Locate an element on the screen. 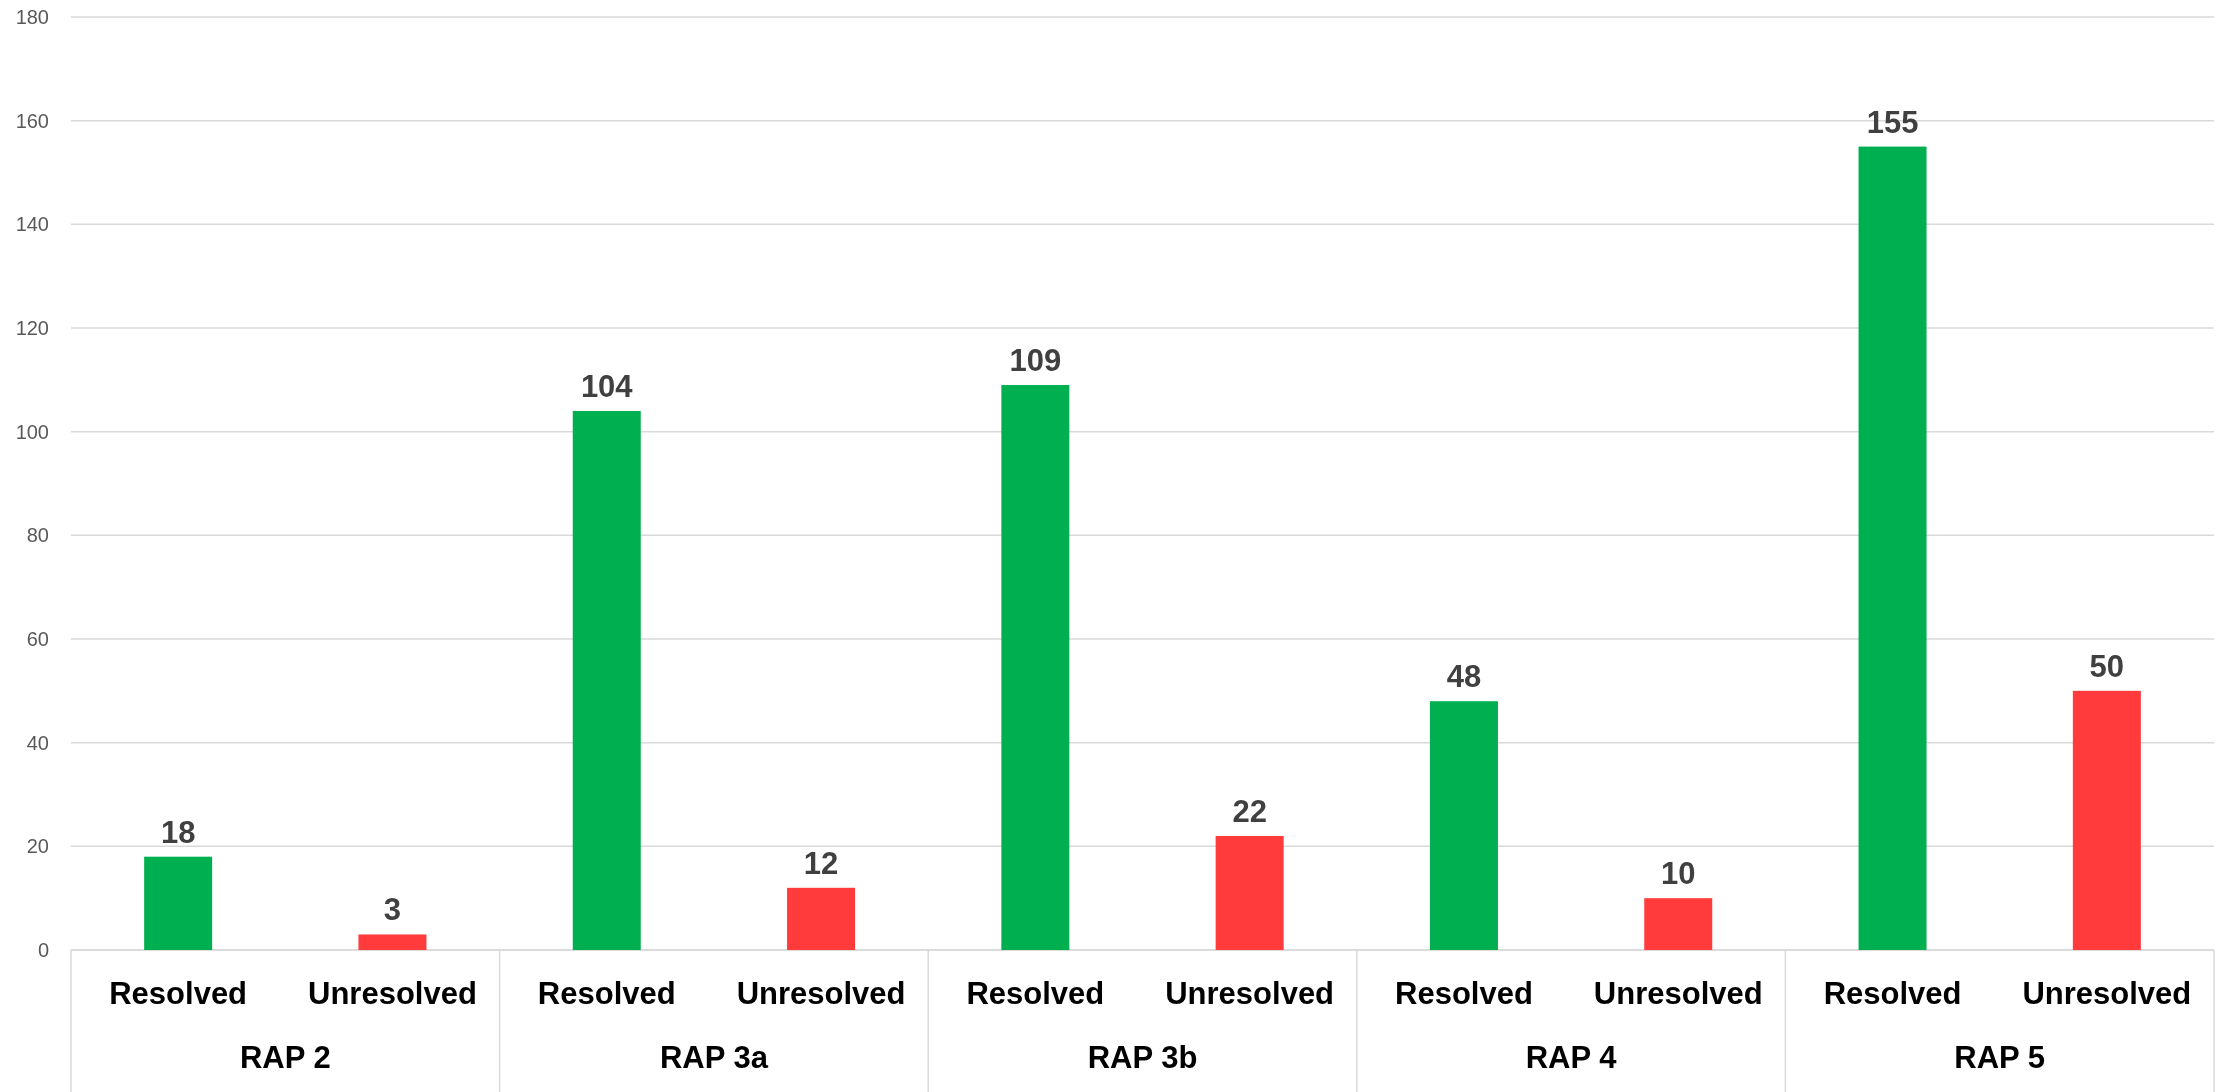 The height and width of the screenshot is (1092, 2218). series-label: Unresolved is located at coordinates (392, 993).